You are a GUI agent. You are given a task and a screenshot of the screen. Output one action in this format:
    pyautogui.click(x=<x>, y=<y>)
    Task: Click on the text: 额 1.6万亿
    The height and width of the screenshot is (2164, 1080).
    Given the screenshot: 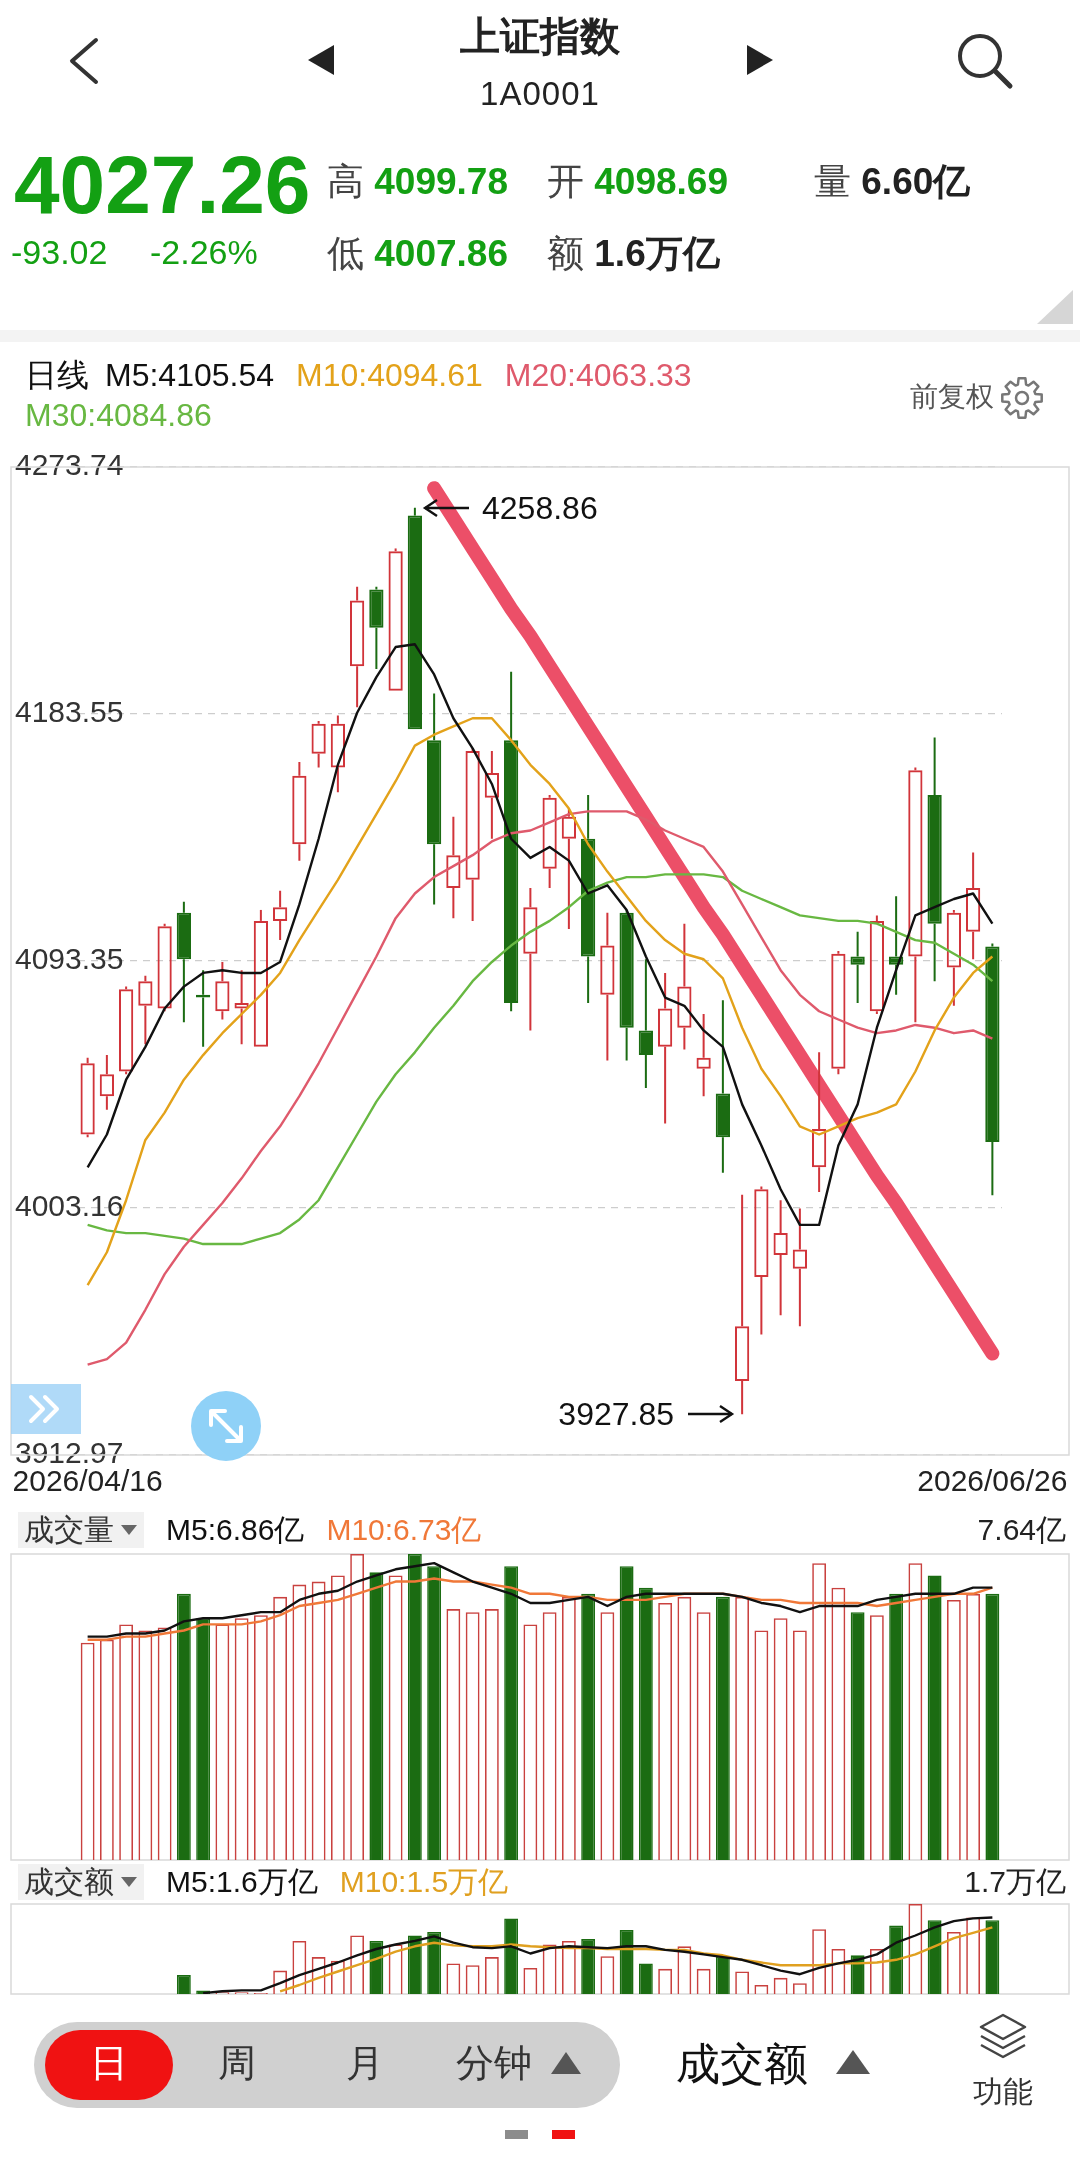 What is the action you would take?
    pyautogui.click(x=633, y=253)
    